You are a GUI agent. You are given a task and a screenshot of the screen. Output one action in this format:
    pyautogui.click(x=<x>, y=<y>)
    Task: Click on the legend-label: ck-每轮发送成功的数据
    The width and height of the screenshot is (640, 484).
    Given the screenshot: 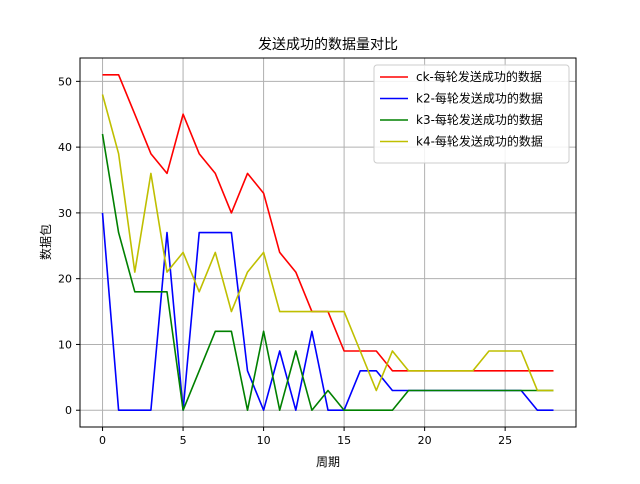 What is the action you would take?
    pyautogui.click(x=479, y=76)
    